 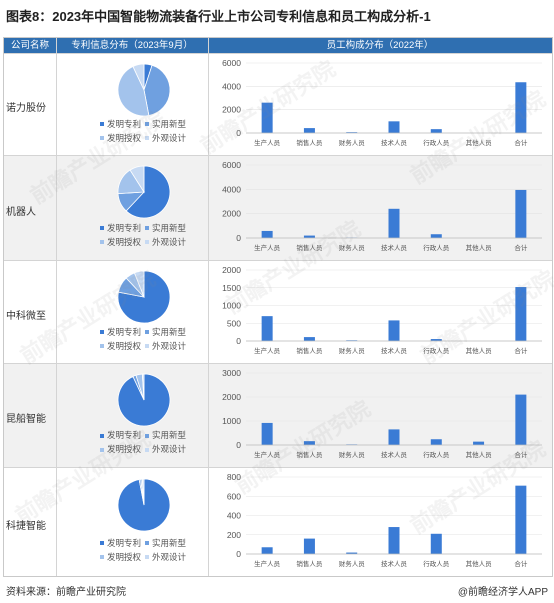 I want to click on company-name: 机器人, so click(x=21, y=212).